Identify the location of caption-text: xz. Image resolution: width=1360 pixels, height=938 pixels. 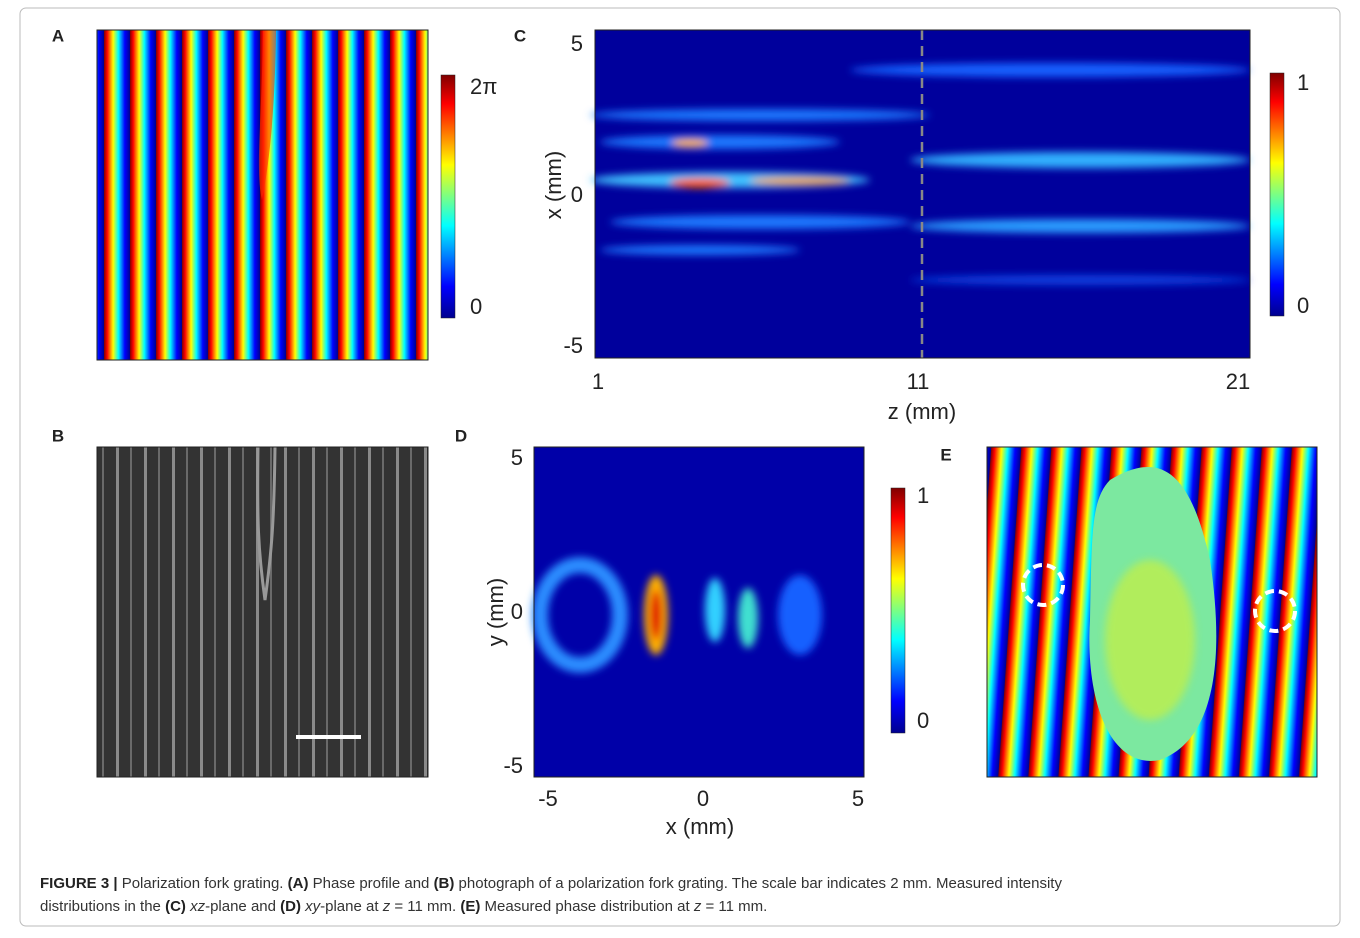
(198, 906).